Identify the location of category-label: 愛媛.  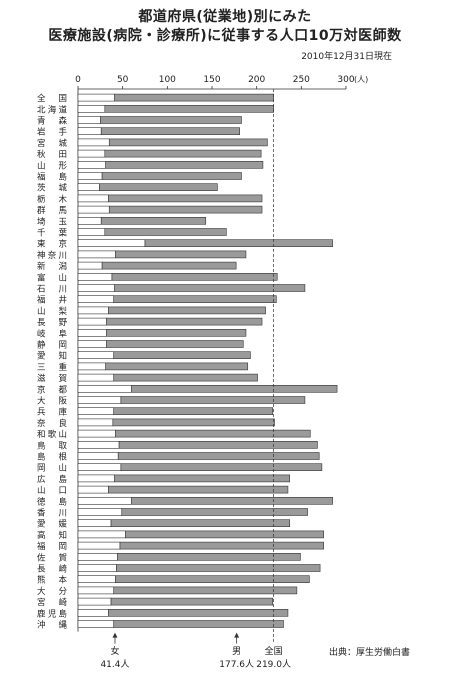
(52, 524).